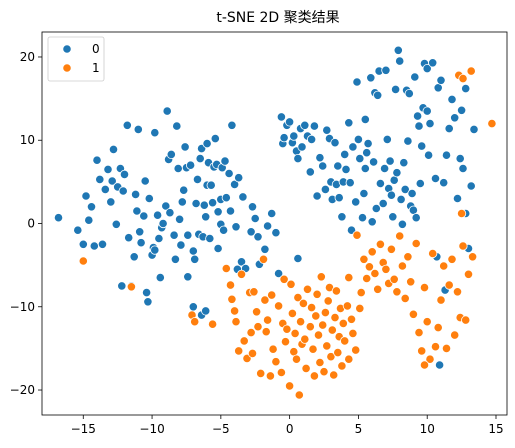 Image resolution: width=515 pixels, height=448 pixels. I want to click on y-tick-label-2: 0, so click(31, 224).